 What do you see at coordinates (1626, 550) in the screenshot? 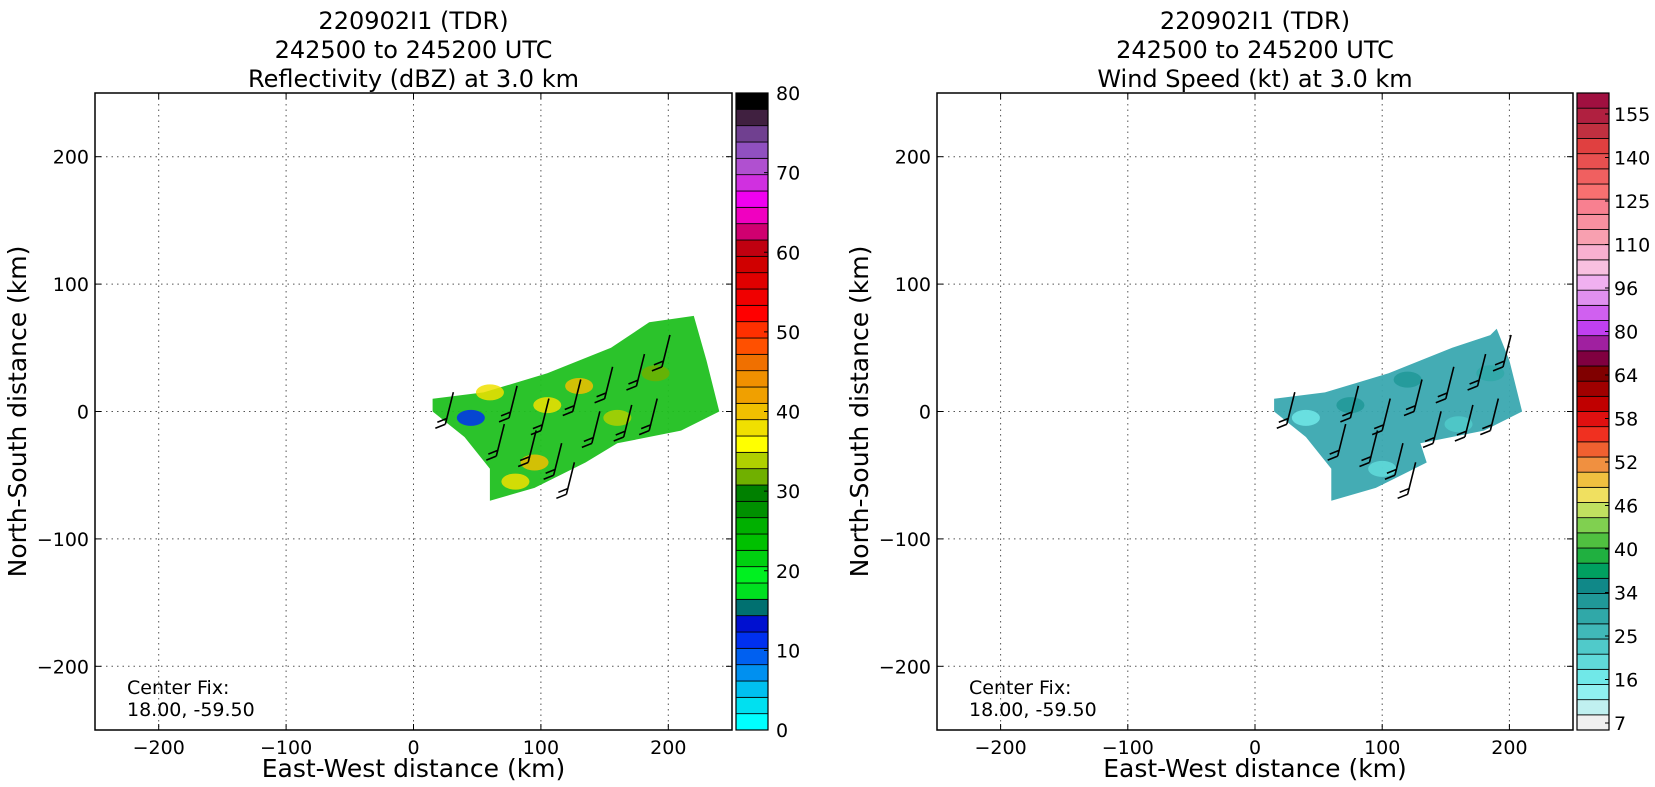
I see `colorbar-tick-label: 40` at bounding box center [1626, 550].